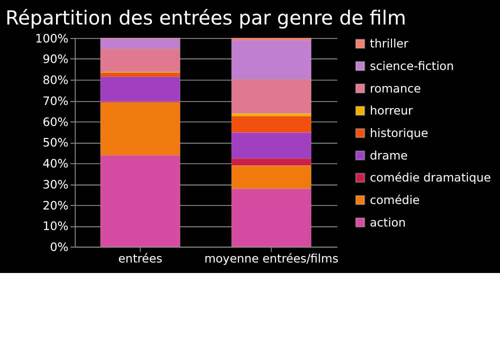 This screenshot has height=338, width=500. Describe the element at coordinates (392, 111) in the screenshot. I see `legend-label: horreur` at that location.